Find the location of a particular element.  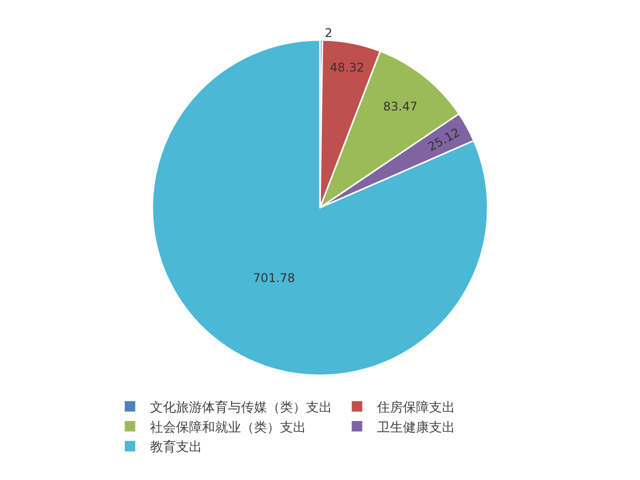

legend-label: 社会保障和就业（类）支出 is located at coordinates (228, 428).